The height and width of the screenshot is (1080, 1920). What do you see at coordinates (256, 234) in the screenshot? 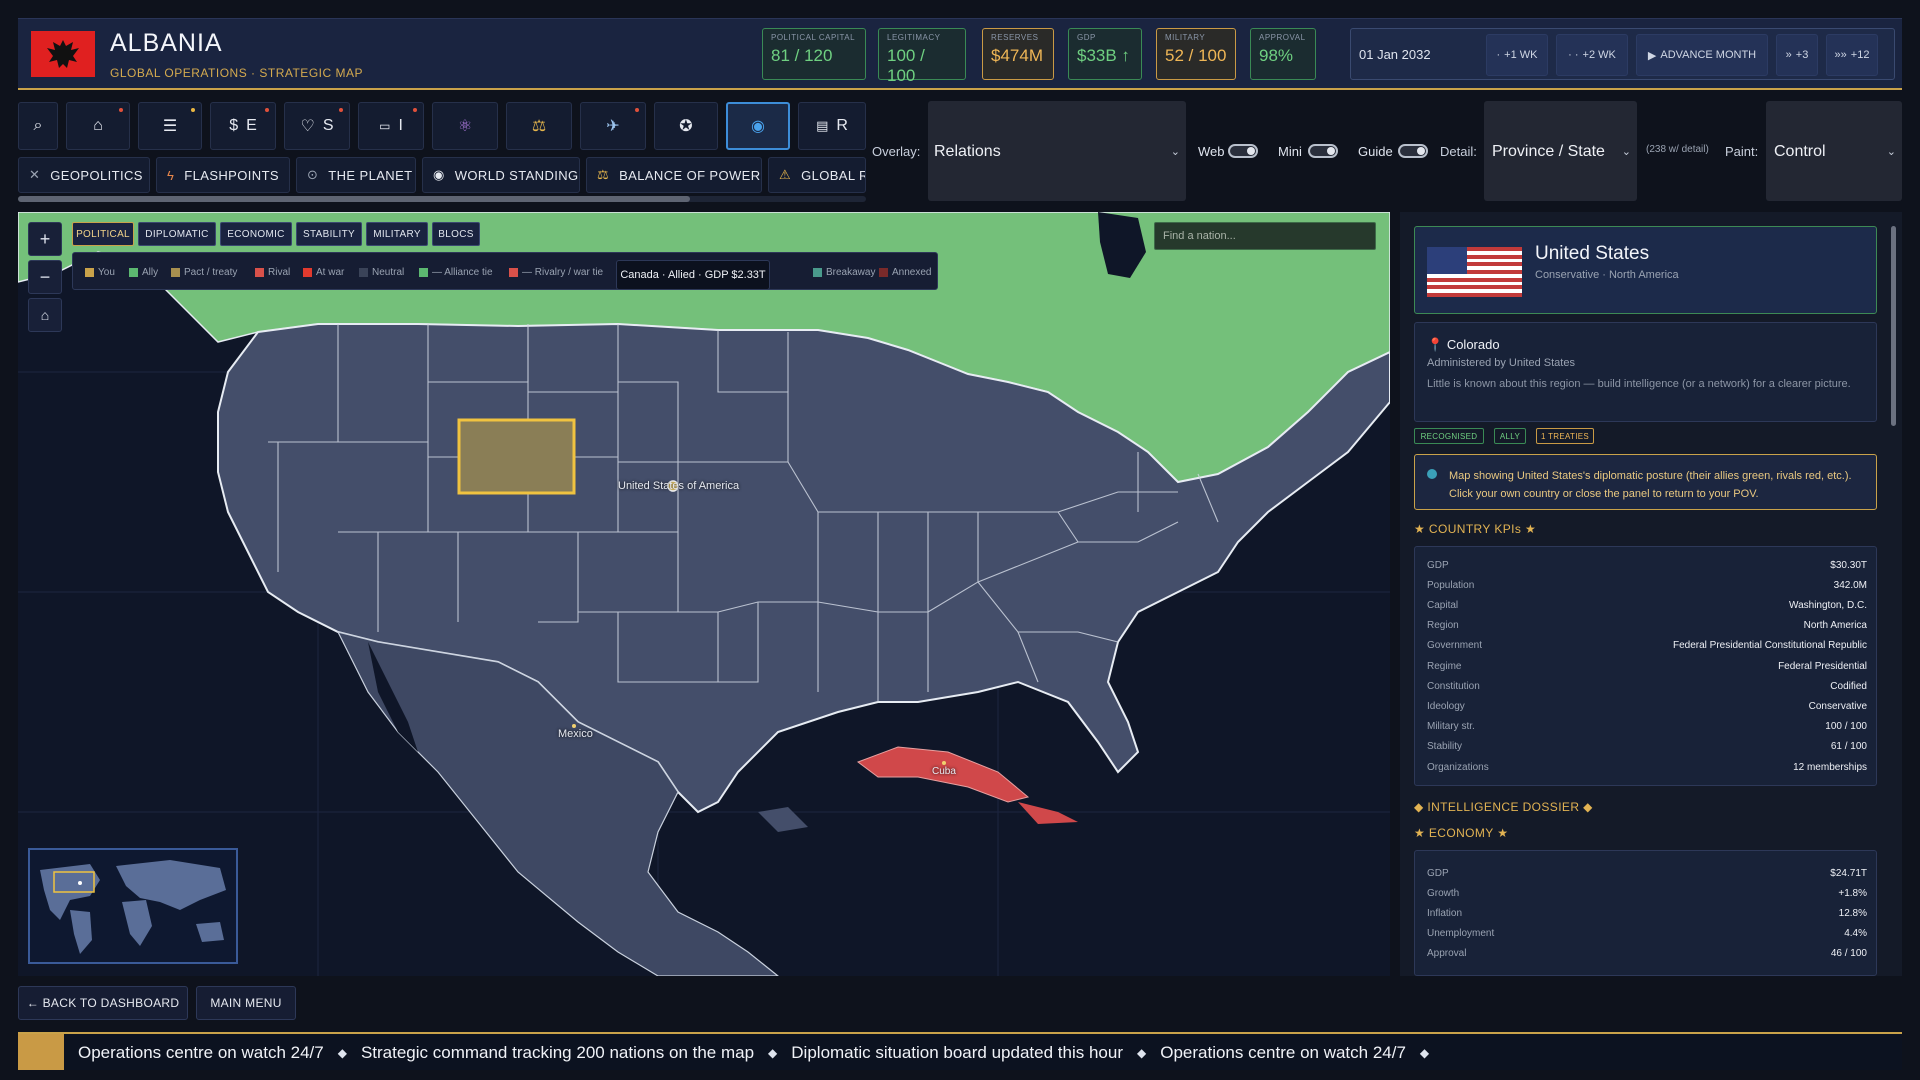
I see `map-tab-economic: ECONOMIC` at bounding box center [256, 234].